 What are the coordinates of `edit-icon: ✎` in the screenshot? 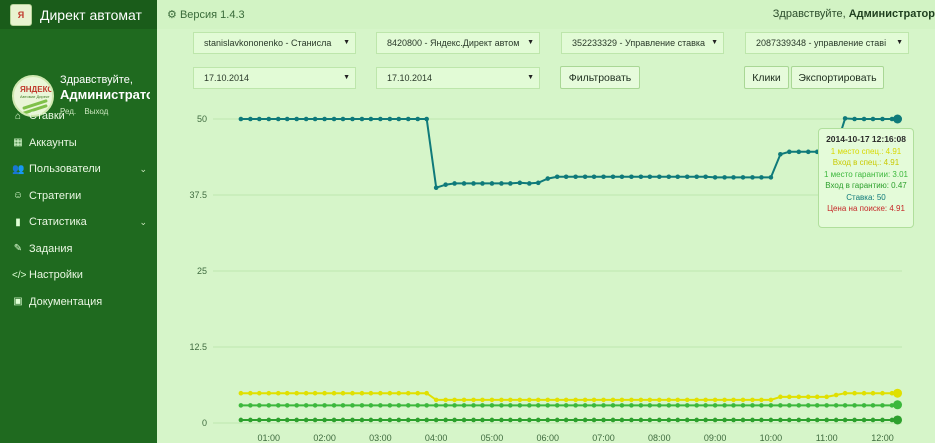 It's located at (18, 249).